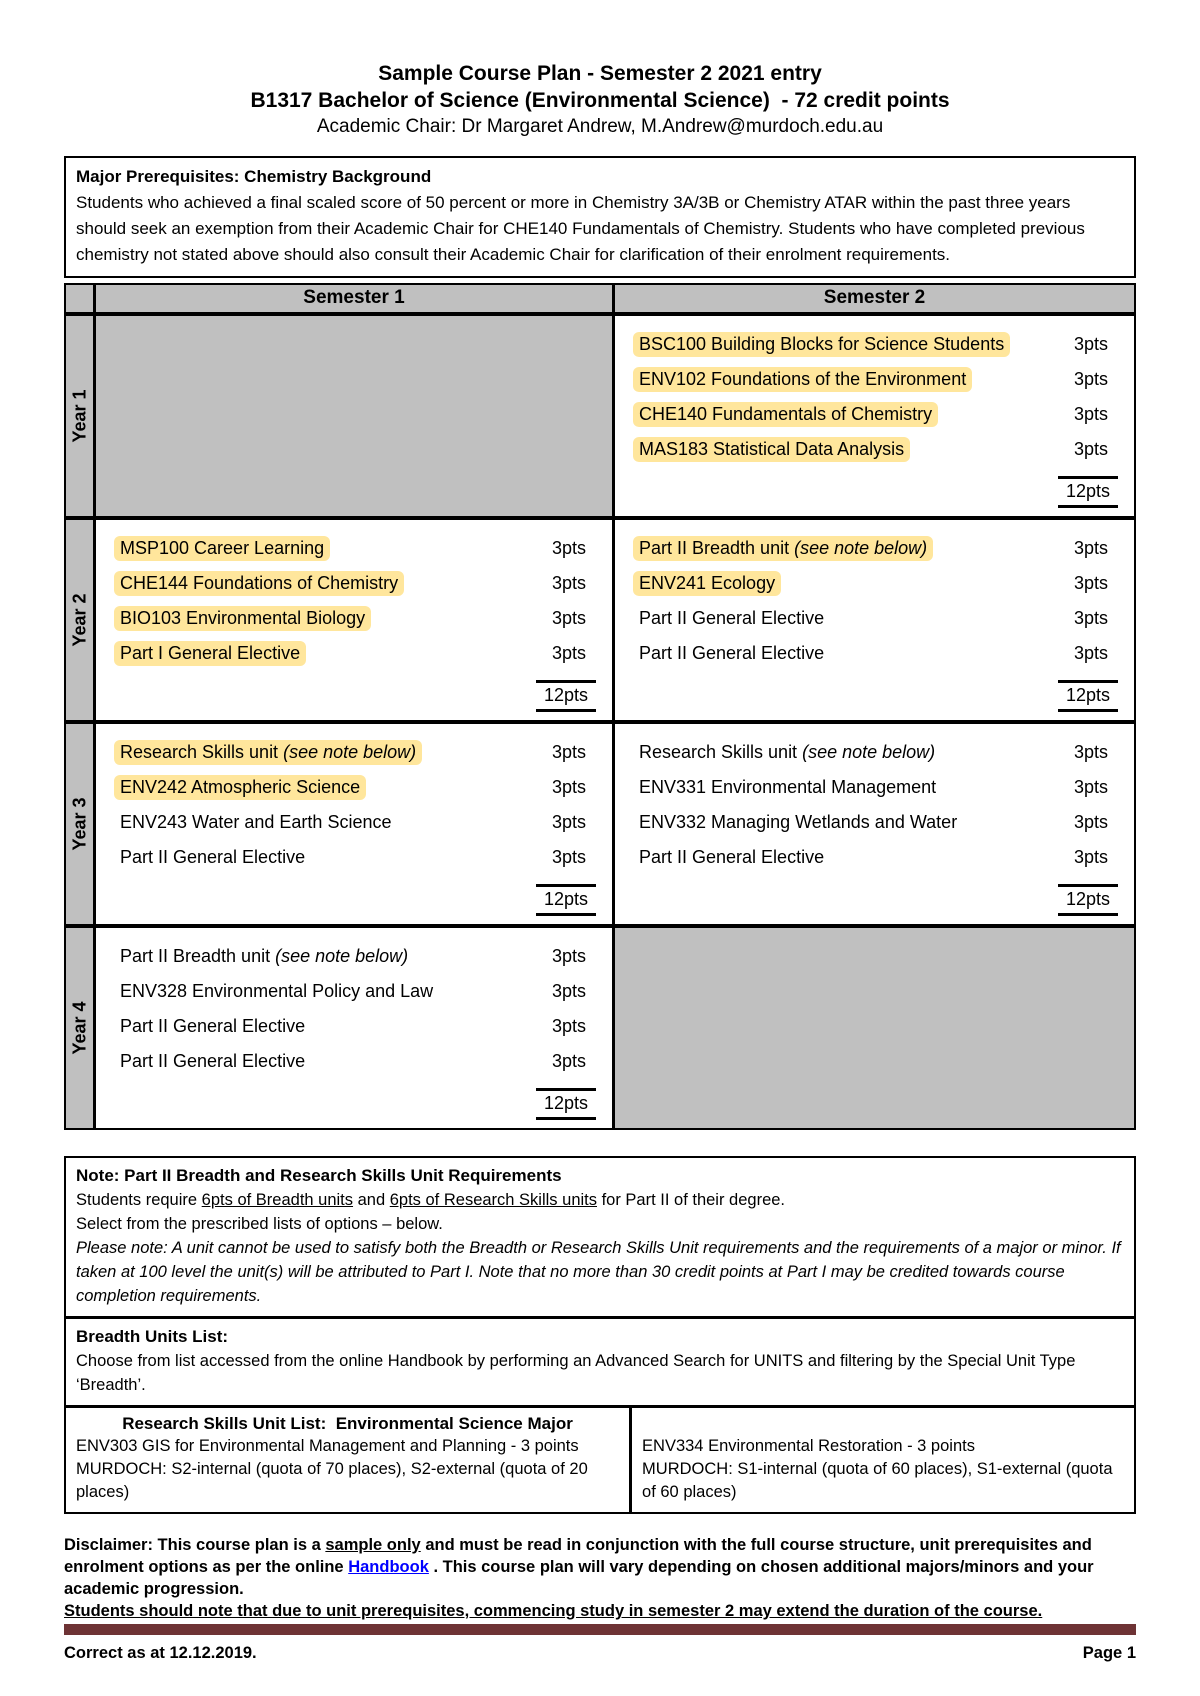  I want to click on unit-title-text: ENV328 Environmental Policy and Law, so click(277, 991).